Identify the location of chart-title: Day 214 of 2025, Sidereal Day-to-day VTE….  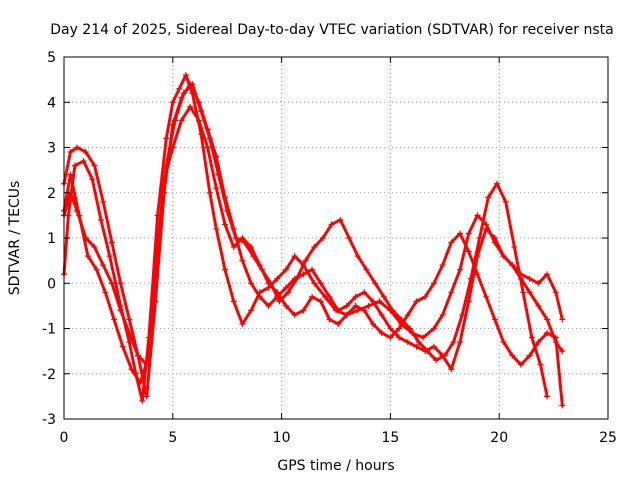
(331, 30).